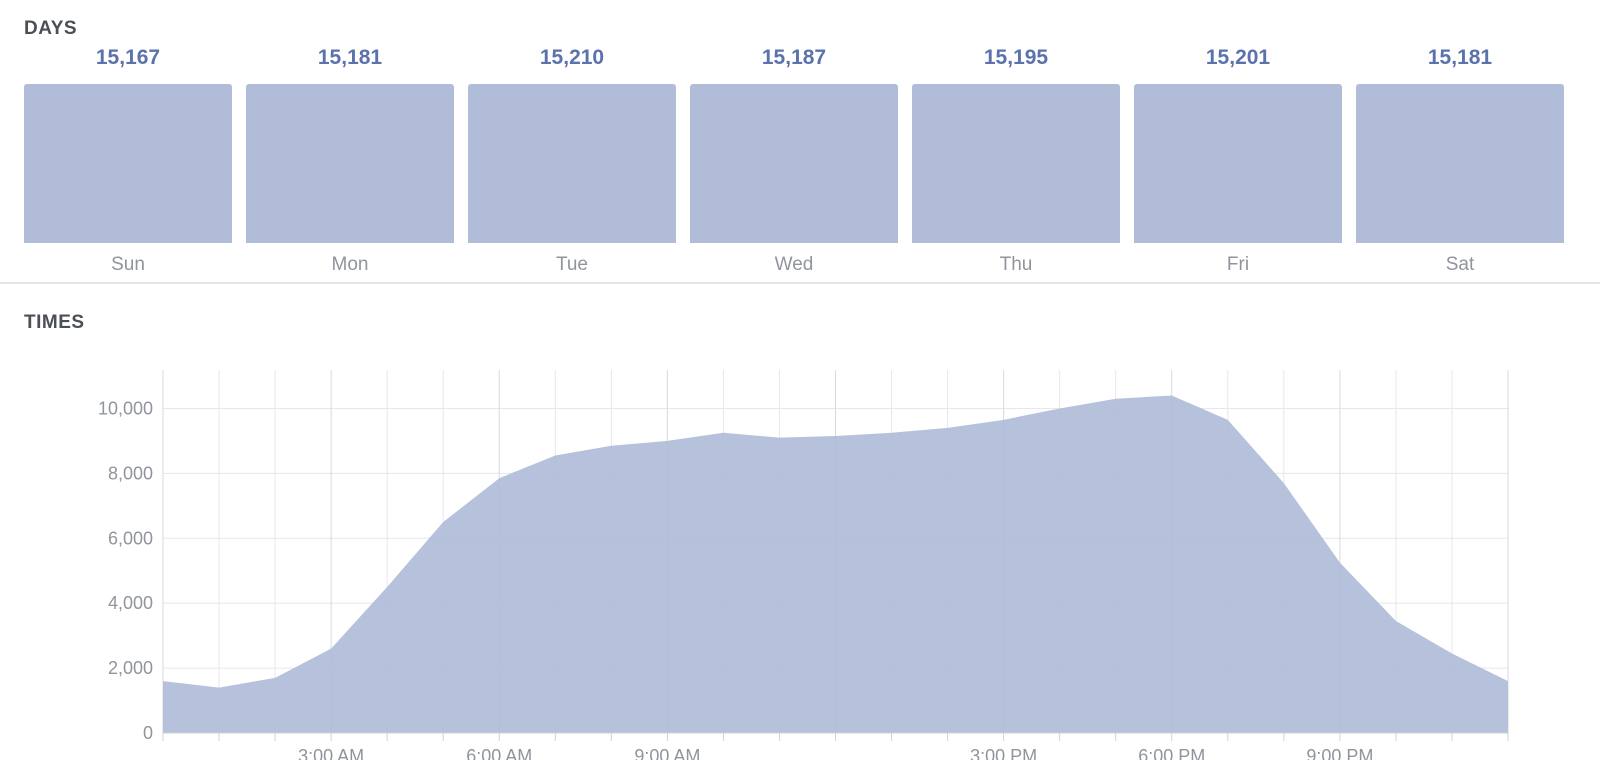  Describe the element at coordinates (51, 28) in the screenshot. I see `days-section-title: DAYS` at that location.